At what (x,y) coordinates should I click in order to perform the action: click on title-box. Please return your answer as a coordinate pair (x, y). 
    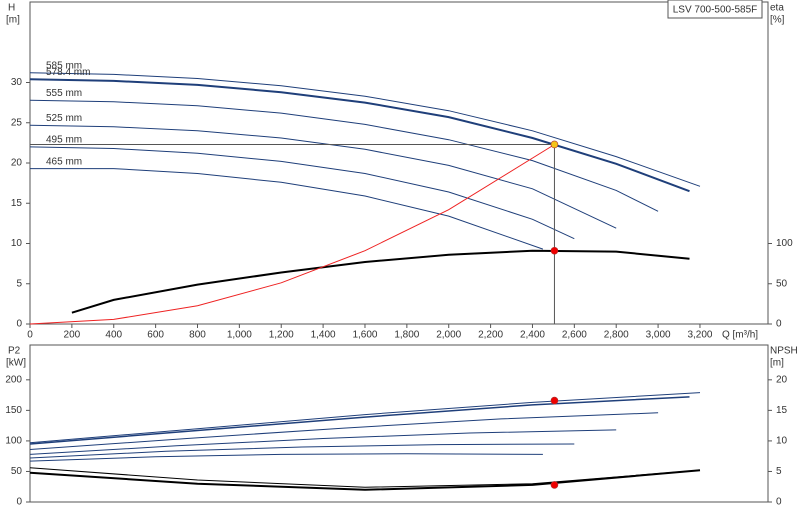
    Looking at the image, I should click on (715, 9).